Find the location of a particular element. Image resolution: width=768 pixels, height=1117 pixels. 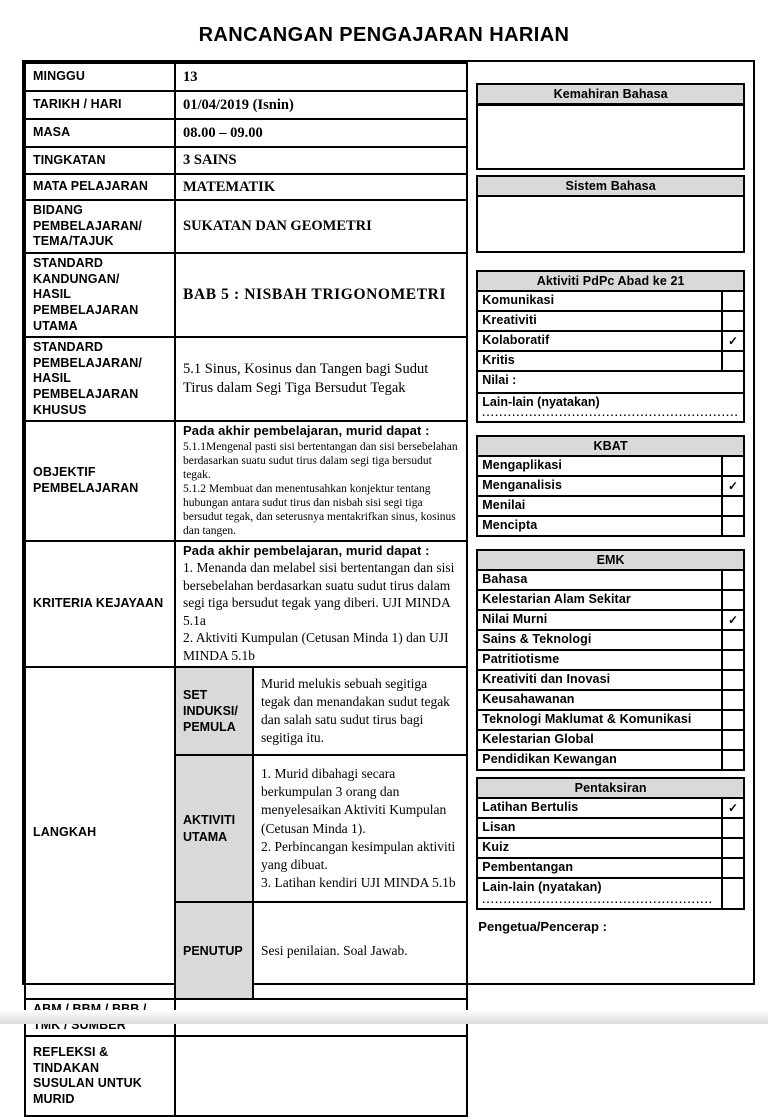

checklist-row: Kolaboratif ✓ is located at coordinates (610, 342).